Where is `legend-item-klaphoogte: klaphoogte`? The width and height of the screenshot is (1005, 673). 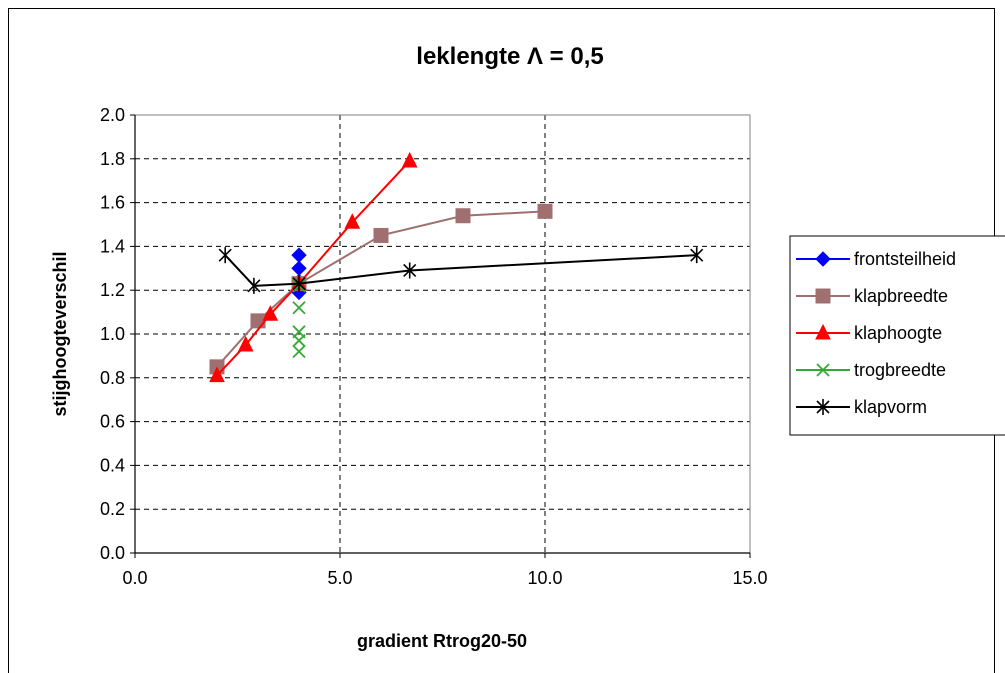
legend-item-klaphoogte: klaphoogte is located at coordinates (869, 333).